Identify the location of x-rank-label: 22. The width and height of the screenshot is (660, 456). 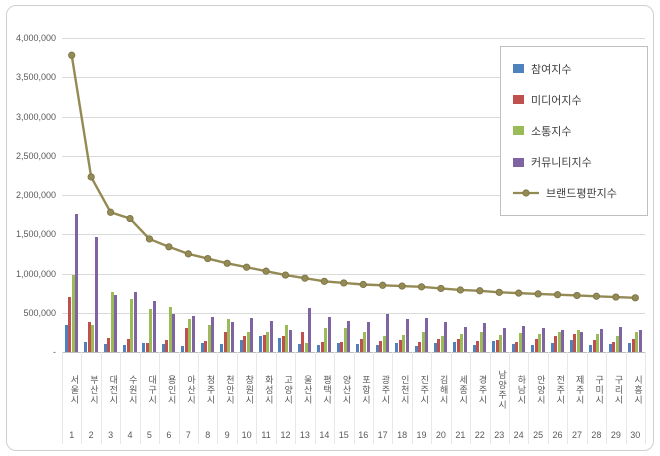
(479, 435).